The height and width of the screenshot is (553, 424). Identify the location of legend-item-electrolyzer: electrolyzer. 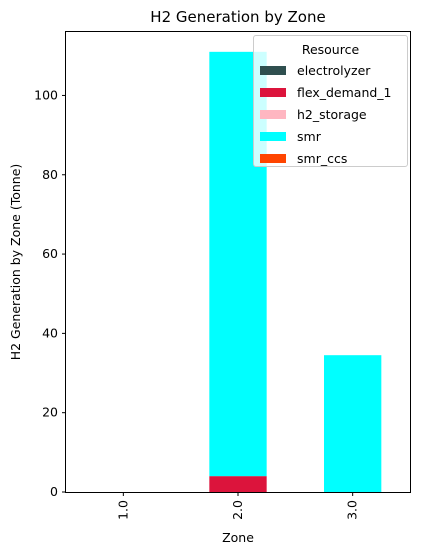
(333, 70).